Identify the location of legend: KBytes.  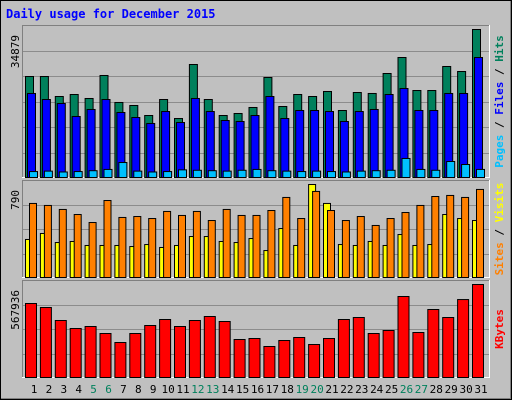
(499, 329).